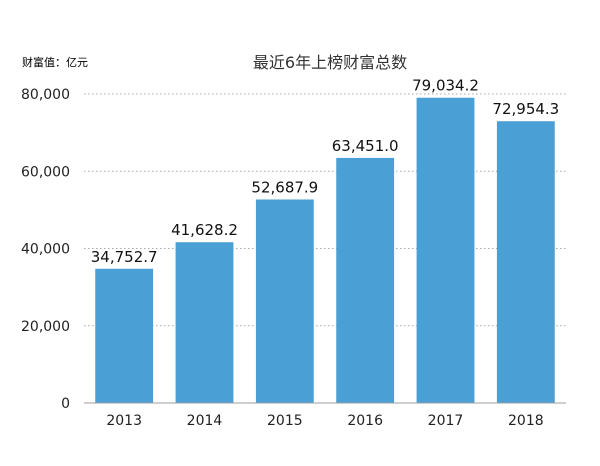 This screenshot has height=466, width=600. Describe the element at coordinates (124, 257) in the screenshot. I see `bar-value-label: 34,752.7` at that location.